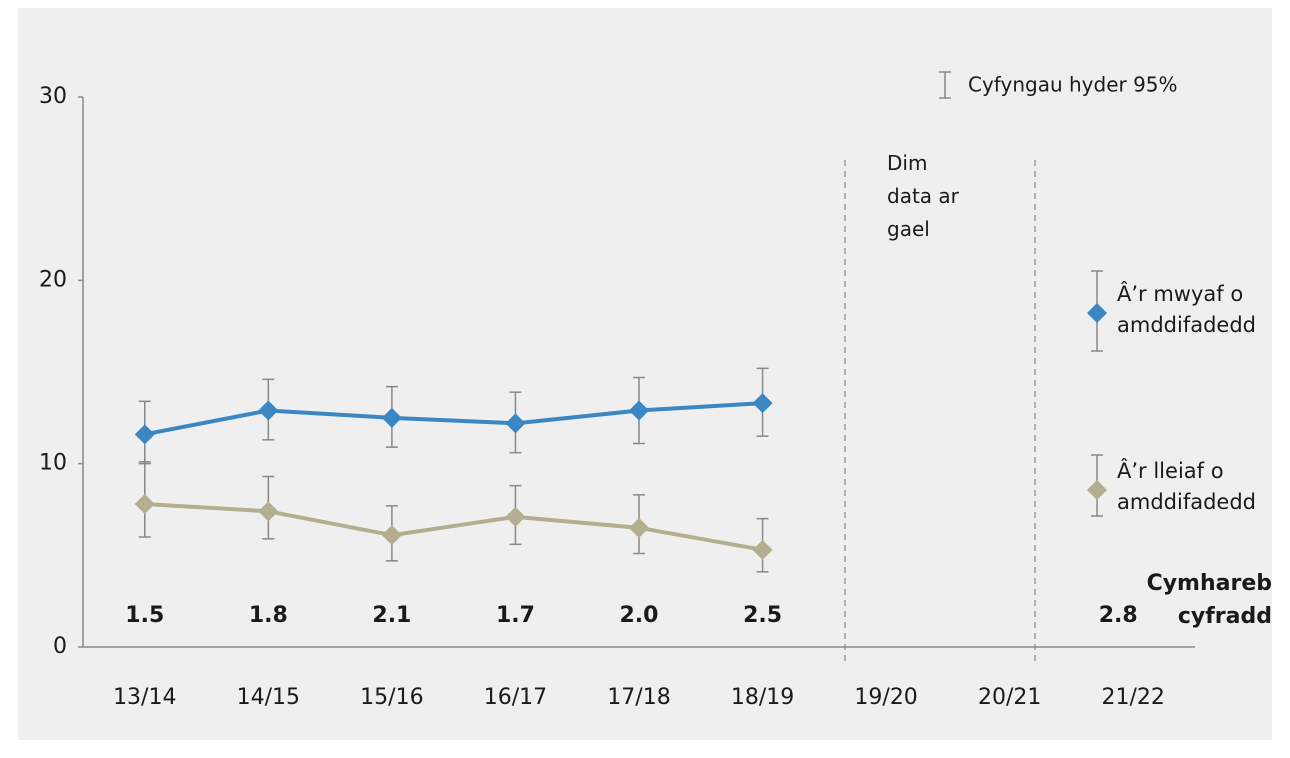 The image size is (1290, 758). What do you see at coordinates (945, 85) in the screenshot?
I see `ci-legend-icon` at bounding box center [945, 85].